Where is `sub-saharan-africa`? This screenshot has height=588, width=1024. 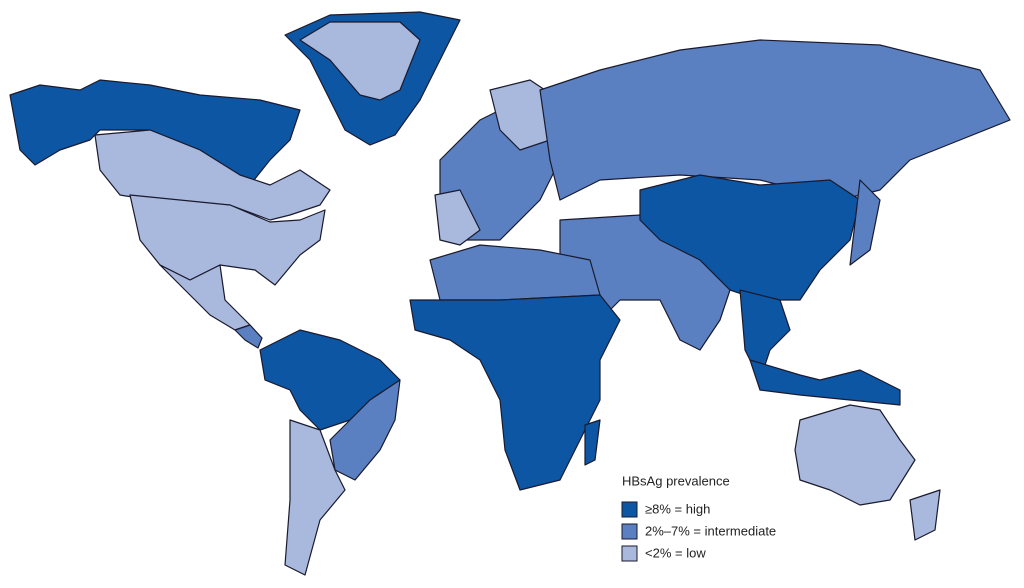
sub-saharan-africa is located at coordinates (515, 392).